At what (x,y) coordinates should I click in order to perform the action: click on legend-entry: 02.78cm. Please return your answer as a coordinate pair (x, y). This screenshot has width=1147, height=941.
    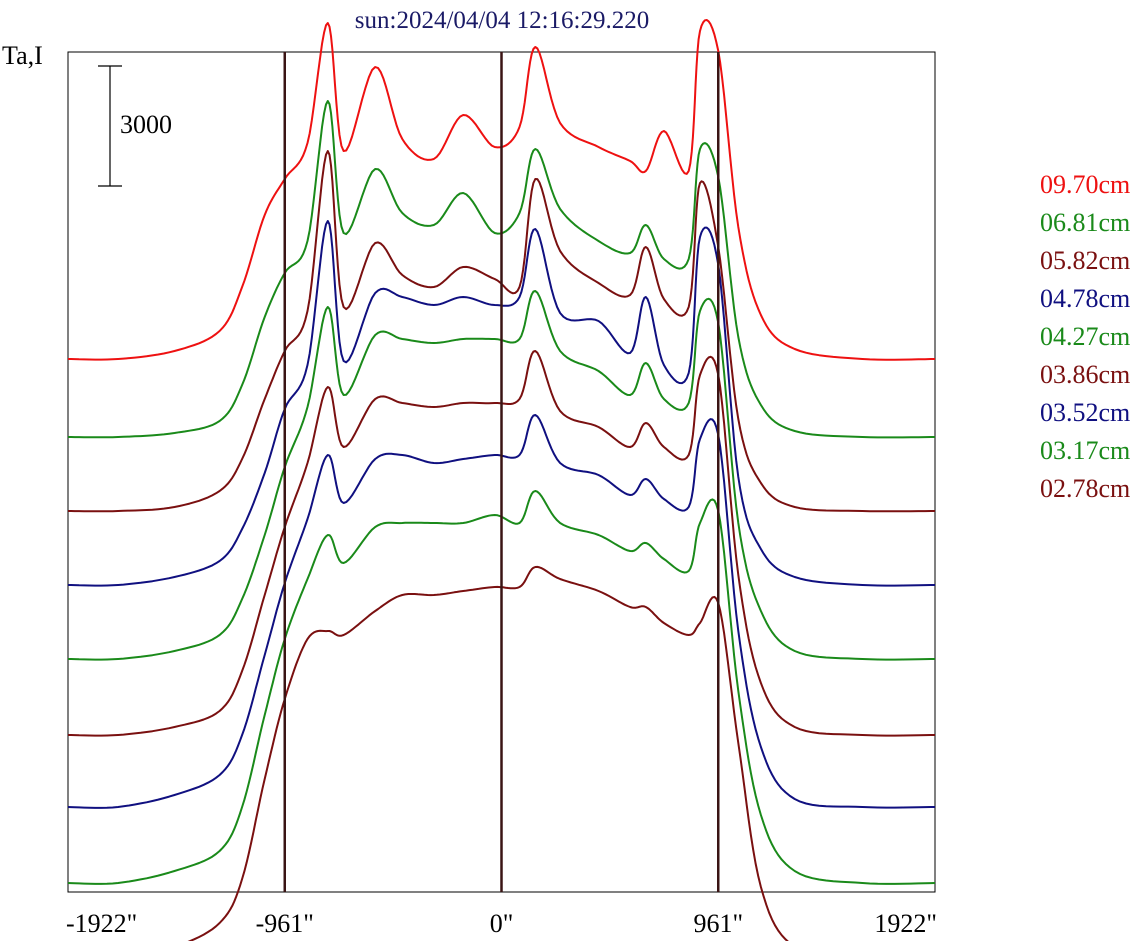
    Looking at the image, I should click on (1085, 488).